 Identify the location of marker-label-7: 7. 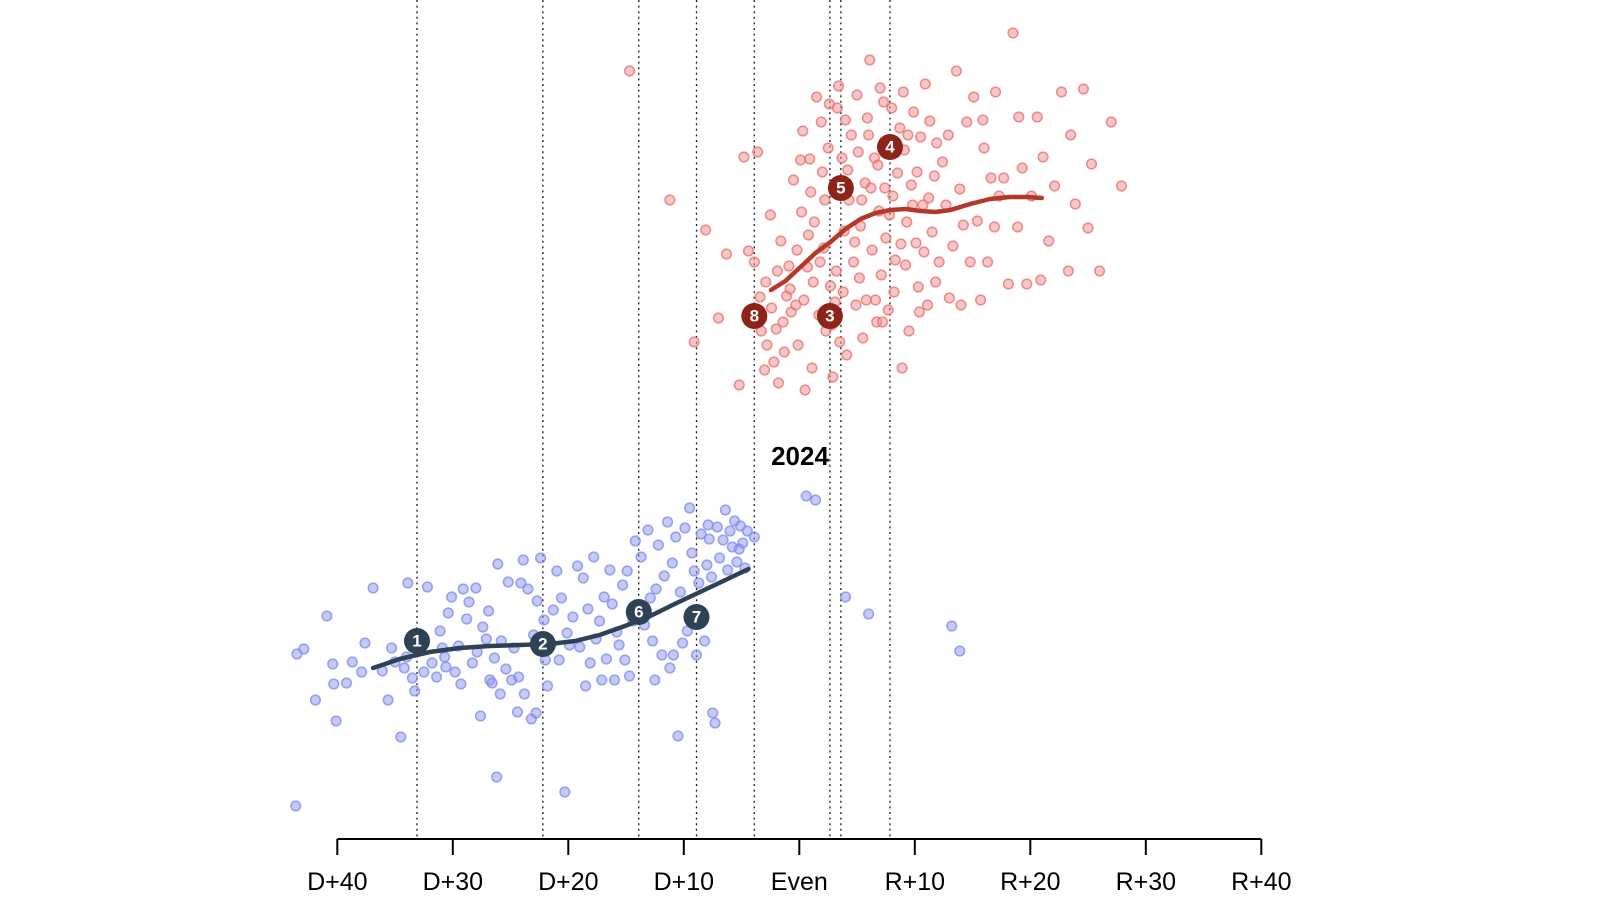
(696, 616).